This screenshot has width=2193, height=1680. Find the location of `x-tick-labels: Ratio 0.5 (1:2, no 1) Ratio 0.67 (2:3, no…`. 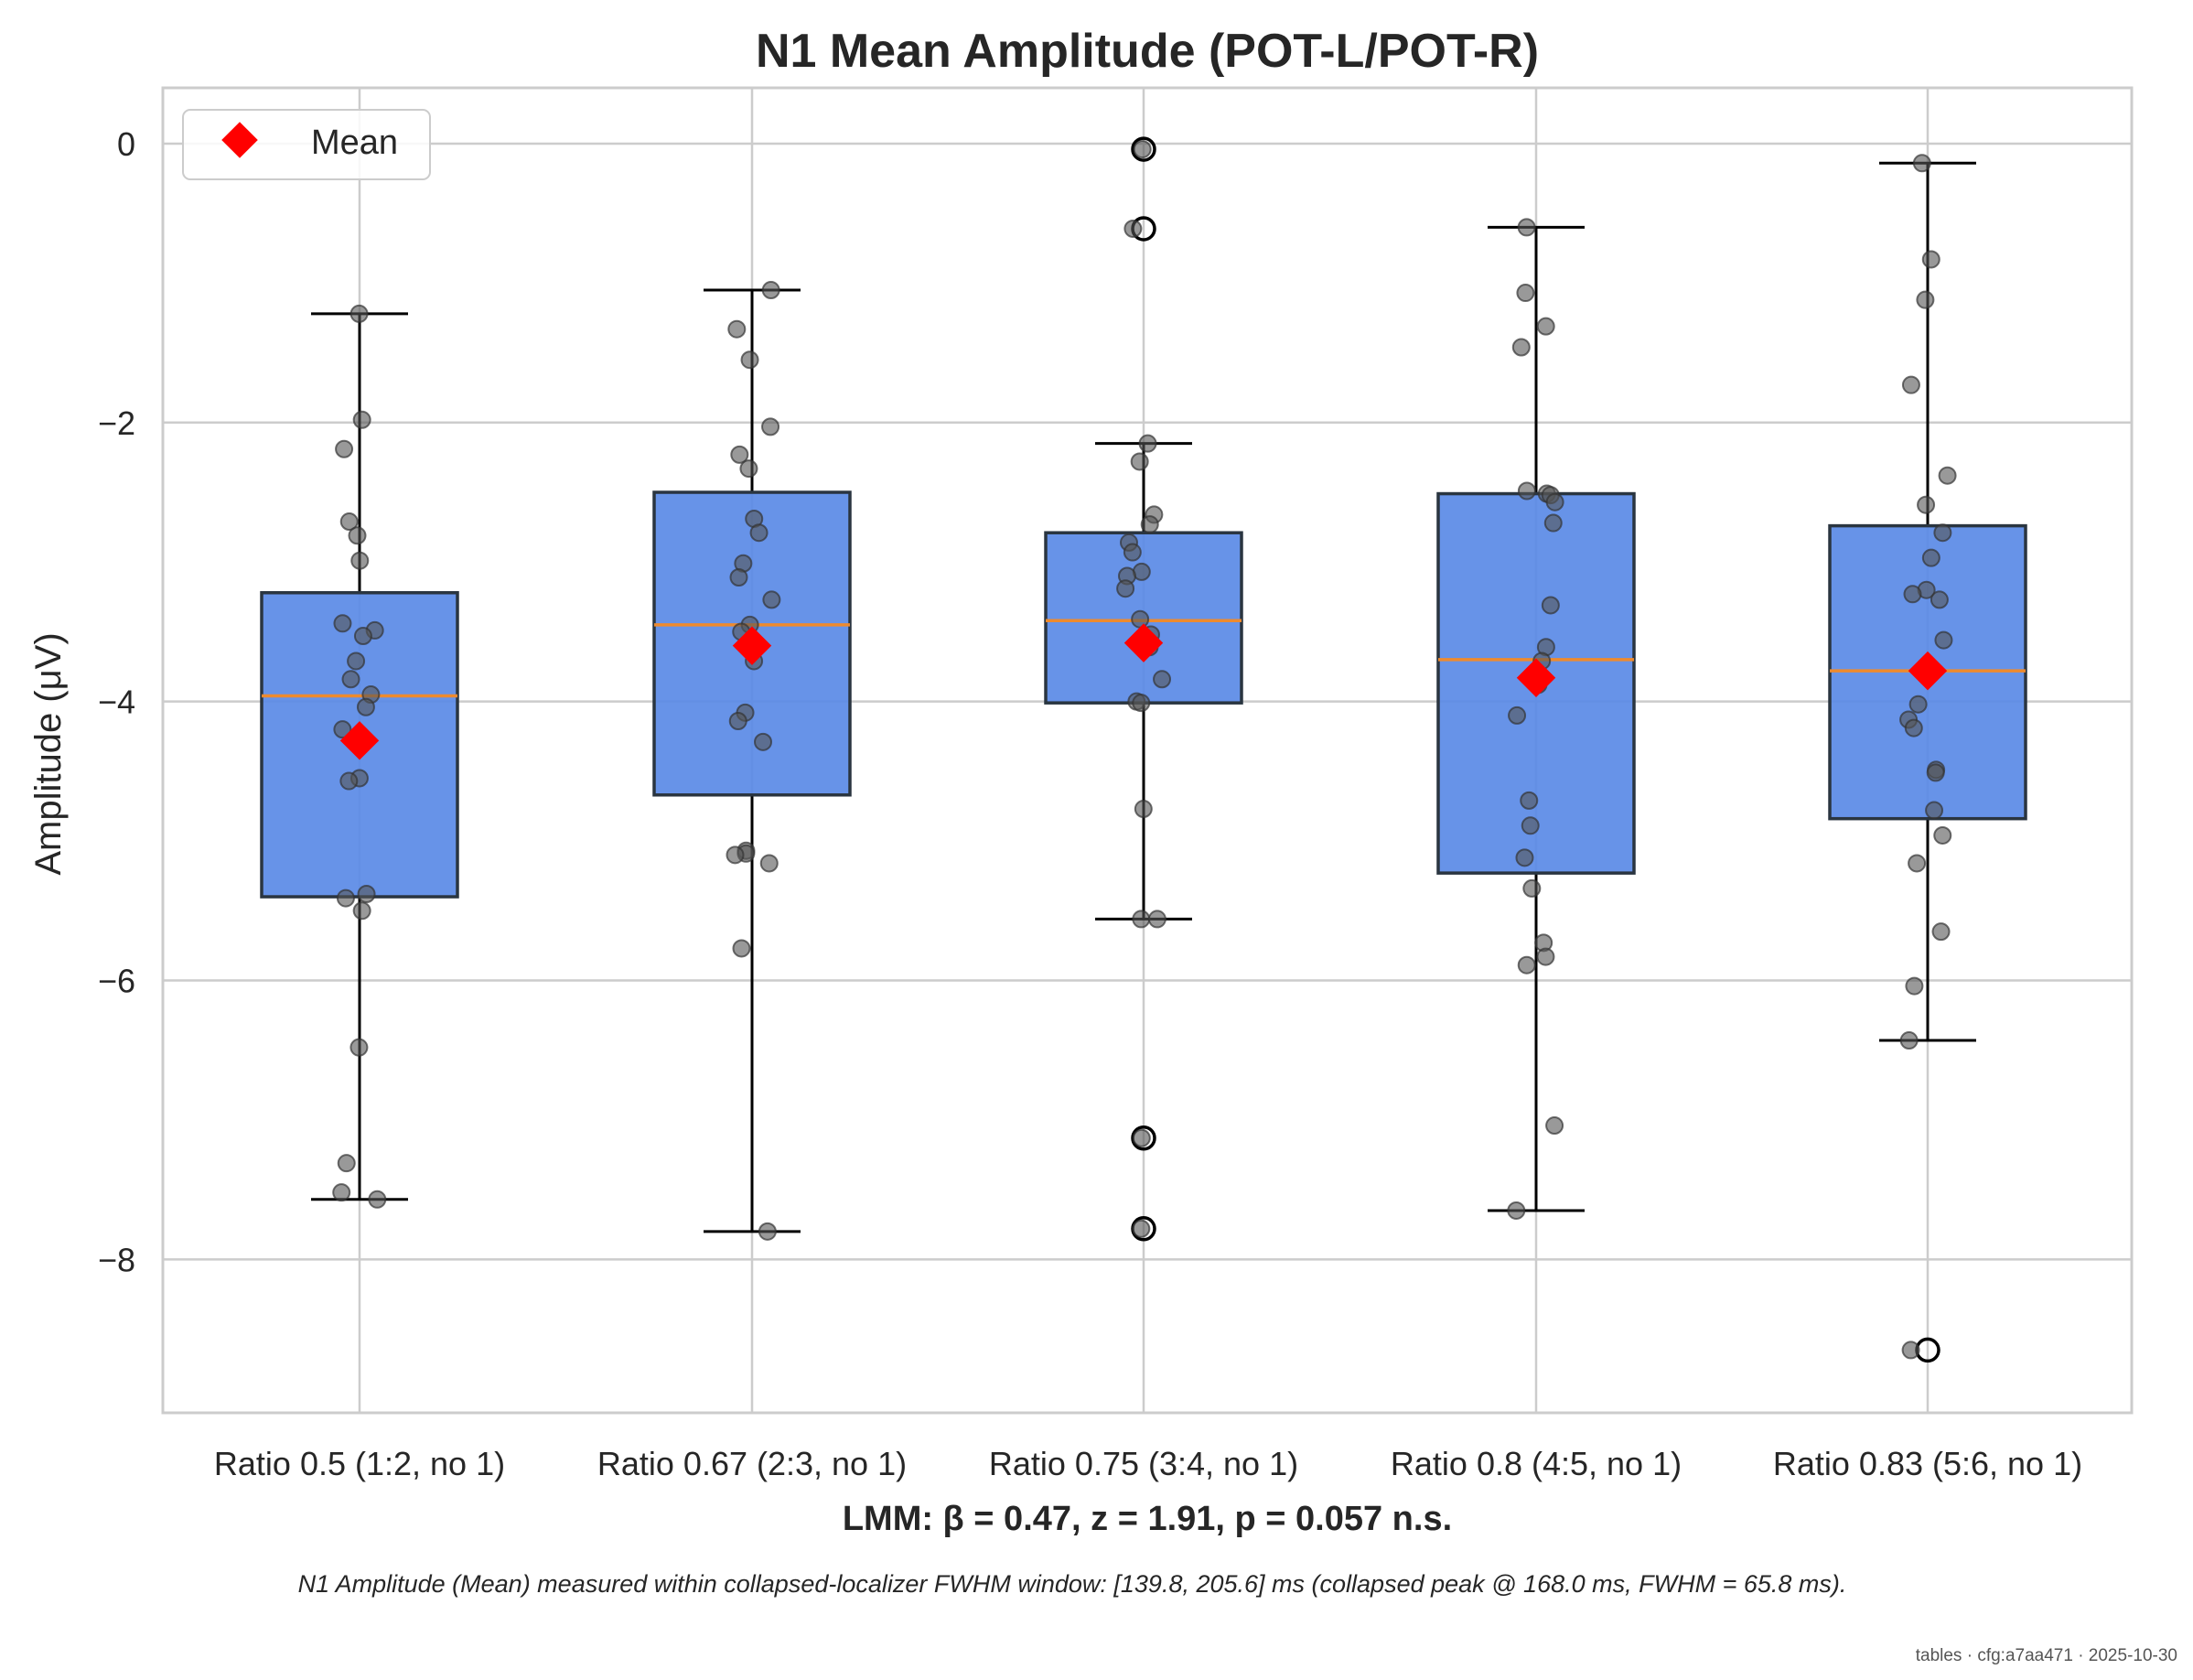

x-tick-labels: Ratio 0.5 (1:2, no 1) Ratio 0.67 (2:3, no… is located at coordinates (1148, 1463).